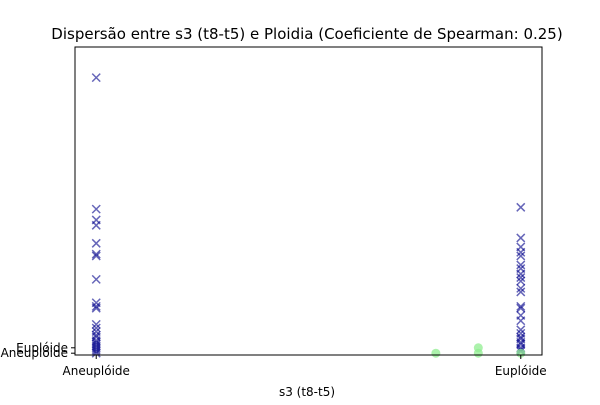 Image resolution: width=600 pixels, height=405 pixels. What do you see at coordinates (307, 392) in the screenshot?
I see `x-axis-label: s3 (t8-t5)` at bounding box center [307, 392].